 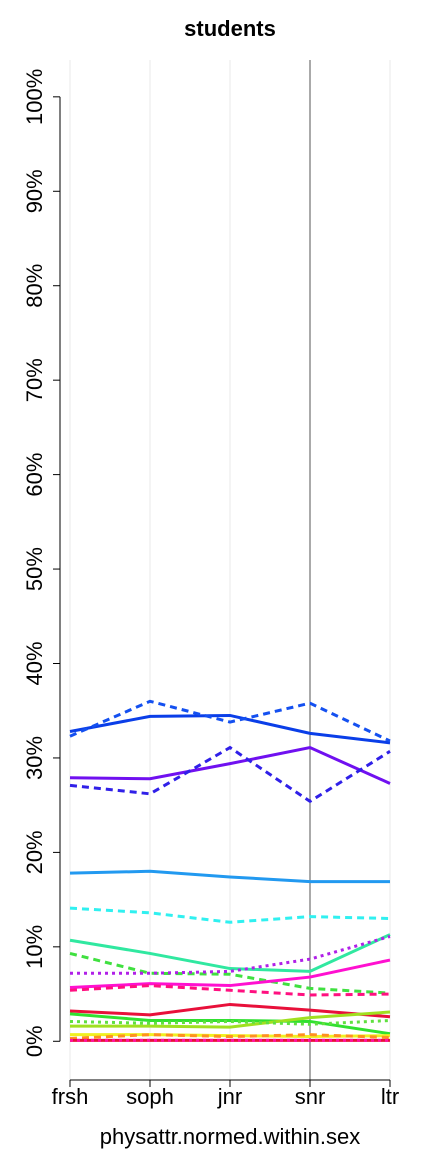 I want to click on y-tick-label: 100%, so click(x=34, y=97).